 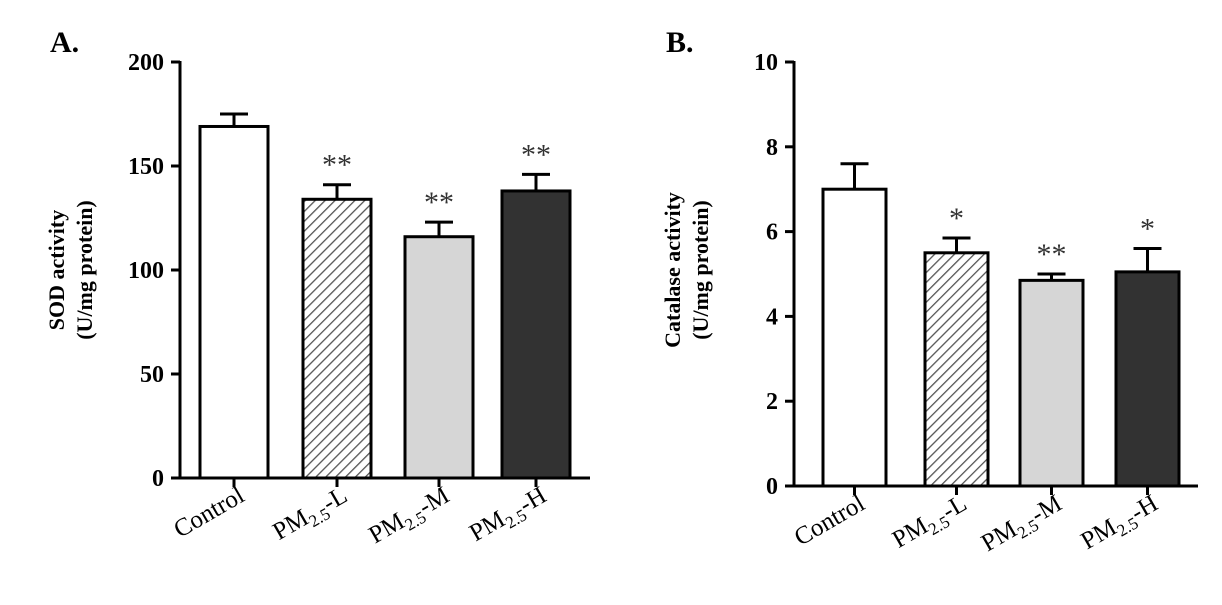 What do you see at coordinates (772, 317) in the screenshot?
I see `panel-b-y-tick-label: 4` at bounding box center [772, 317].